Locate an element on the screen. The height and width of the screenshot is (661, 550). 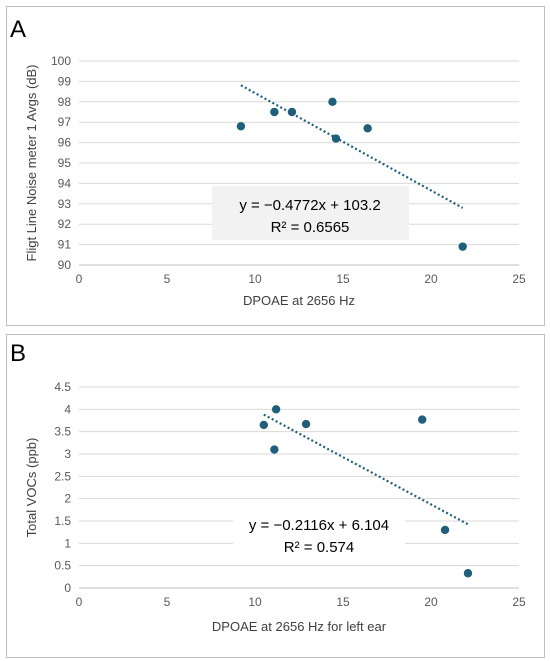
panel-label-a: A is located at coordinates (18, 29).